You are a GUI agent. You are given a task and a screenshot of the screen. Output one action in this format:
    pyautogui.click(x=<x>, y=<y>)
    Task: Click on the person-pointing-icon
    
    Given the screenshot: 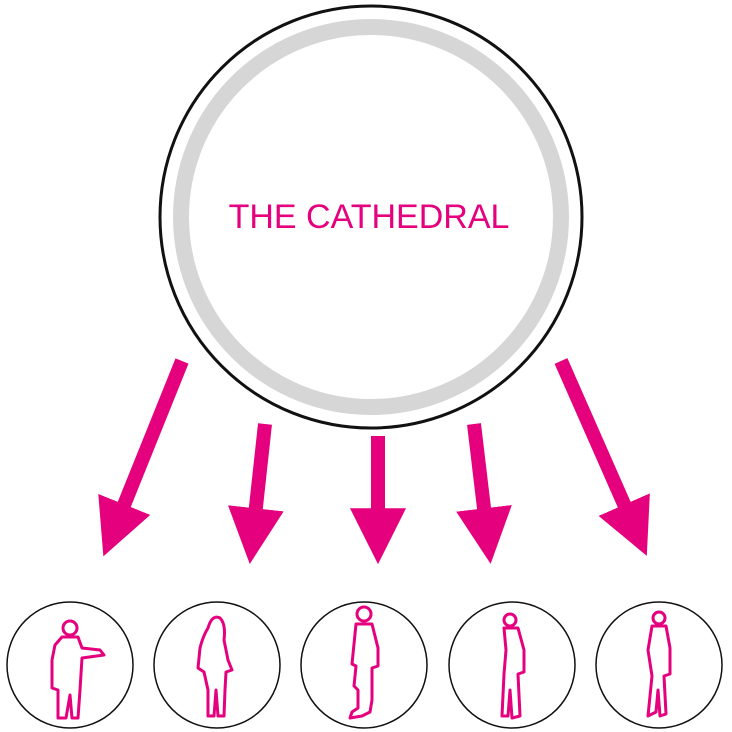 What is the action you would take?
    pyautogui.click(x=78, y=669)
    